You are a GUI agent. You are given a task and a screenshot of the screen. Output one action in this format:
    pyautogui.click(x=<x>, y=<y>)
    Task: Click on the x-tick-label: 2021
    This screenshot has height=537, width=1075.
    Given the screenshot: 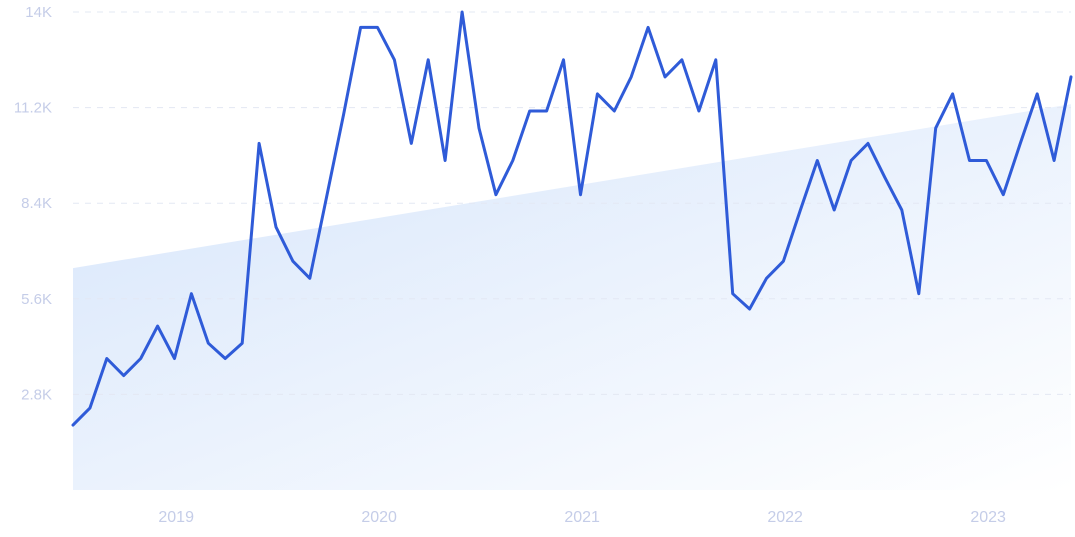 What is the action you would take?
    pyautogui.click(x=582, y=517)
    